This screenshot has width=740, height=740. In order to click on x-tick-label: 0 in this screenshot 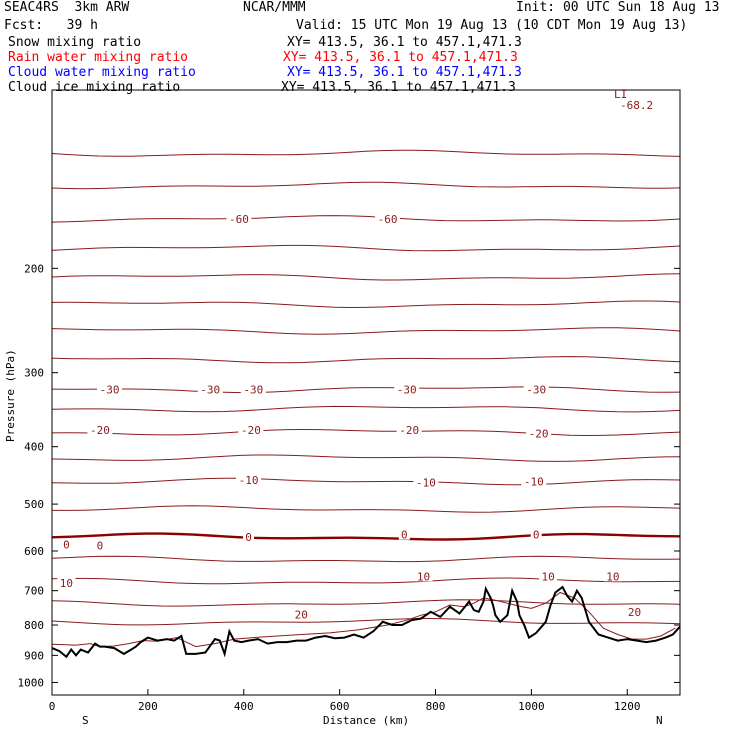, I will do `click(52, 706)`.